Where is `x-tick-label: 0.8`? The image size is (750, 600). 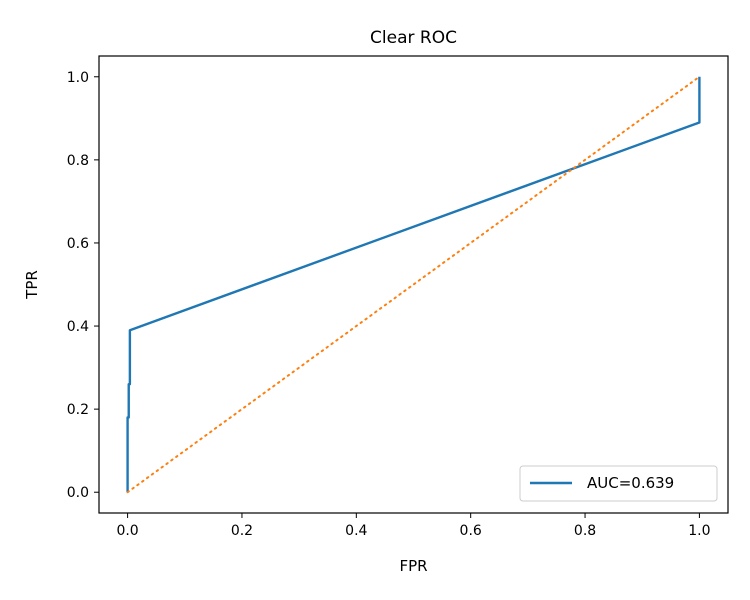 x-tick-label: 0.8 is located at coordinates (585, 531).